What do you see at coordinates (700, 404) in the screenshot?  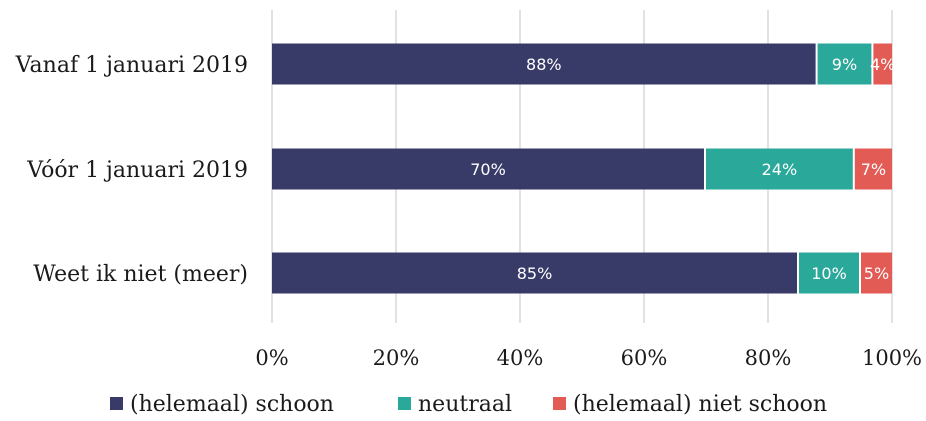 I see `legend-label: (helemaal) niet schoon` at bounding box center [700, 404].